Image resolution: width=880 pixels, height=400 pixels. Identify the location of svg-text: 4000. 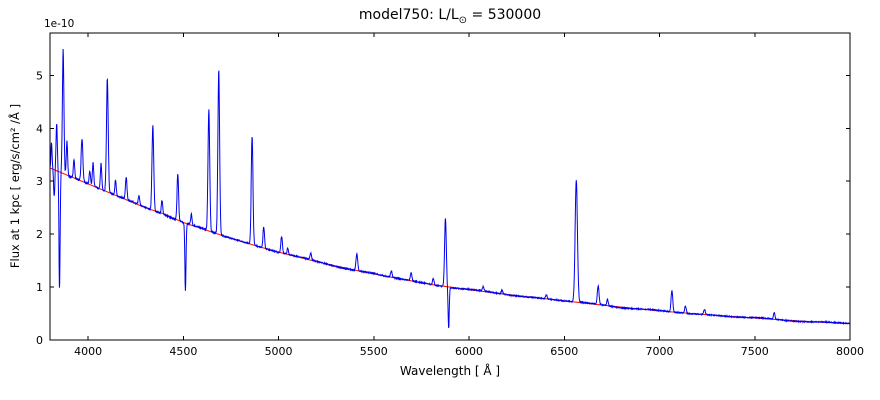
(88, 351).